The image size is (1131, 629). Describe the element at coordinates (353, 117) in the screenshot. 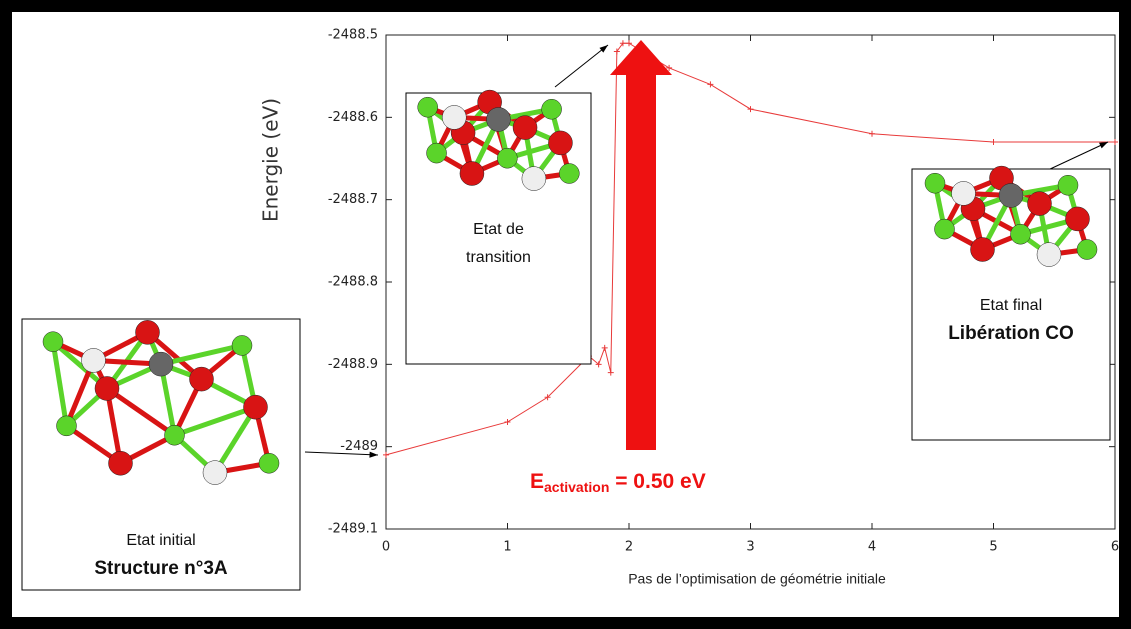

I see `y-tick-label: -2488.6` at that location.